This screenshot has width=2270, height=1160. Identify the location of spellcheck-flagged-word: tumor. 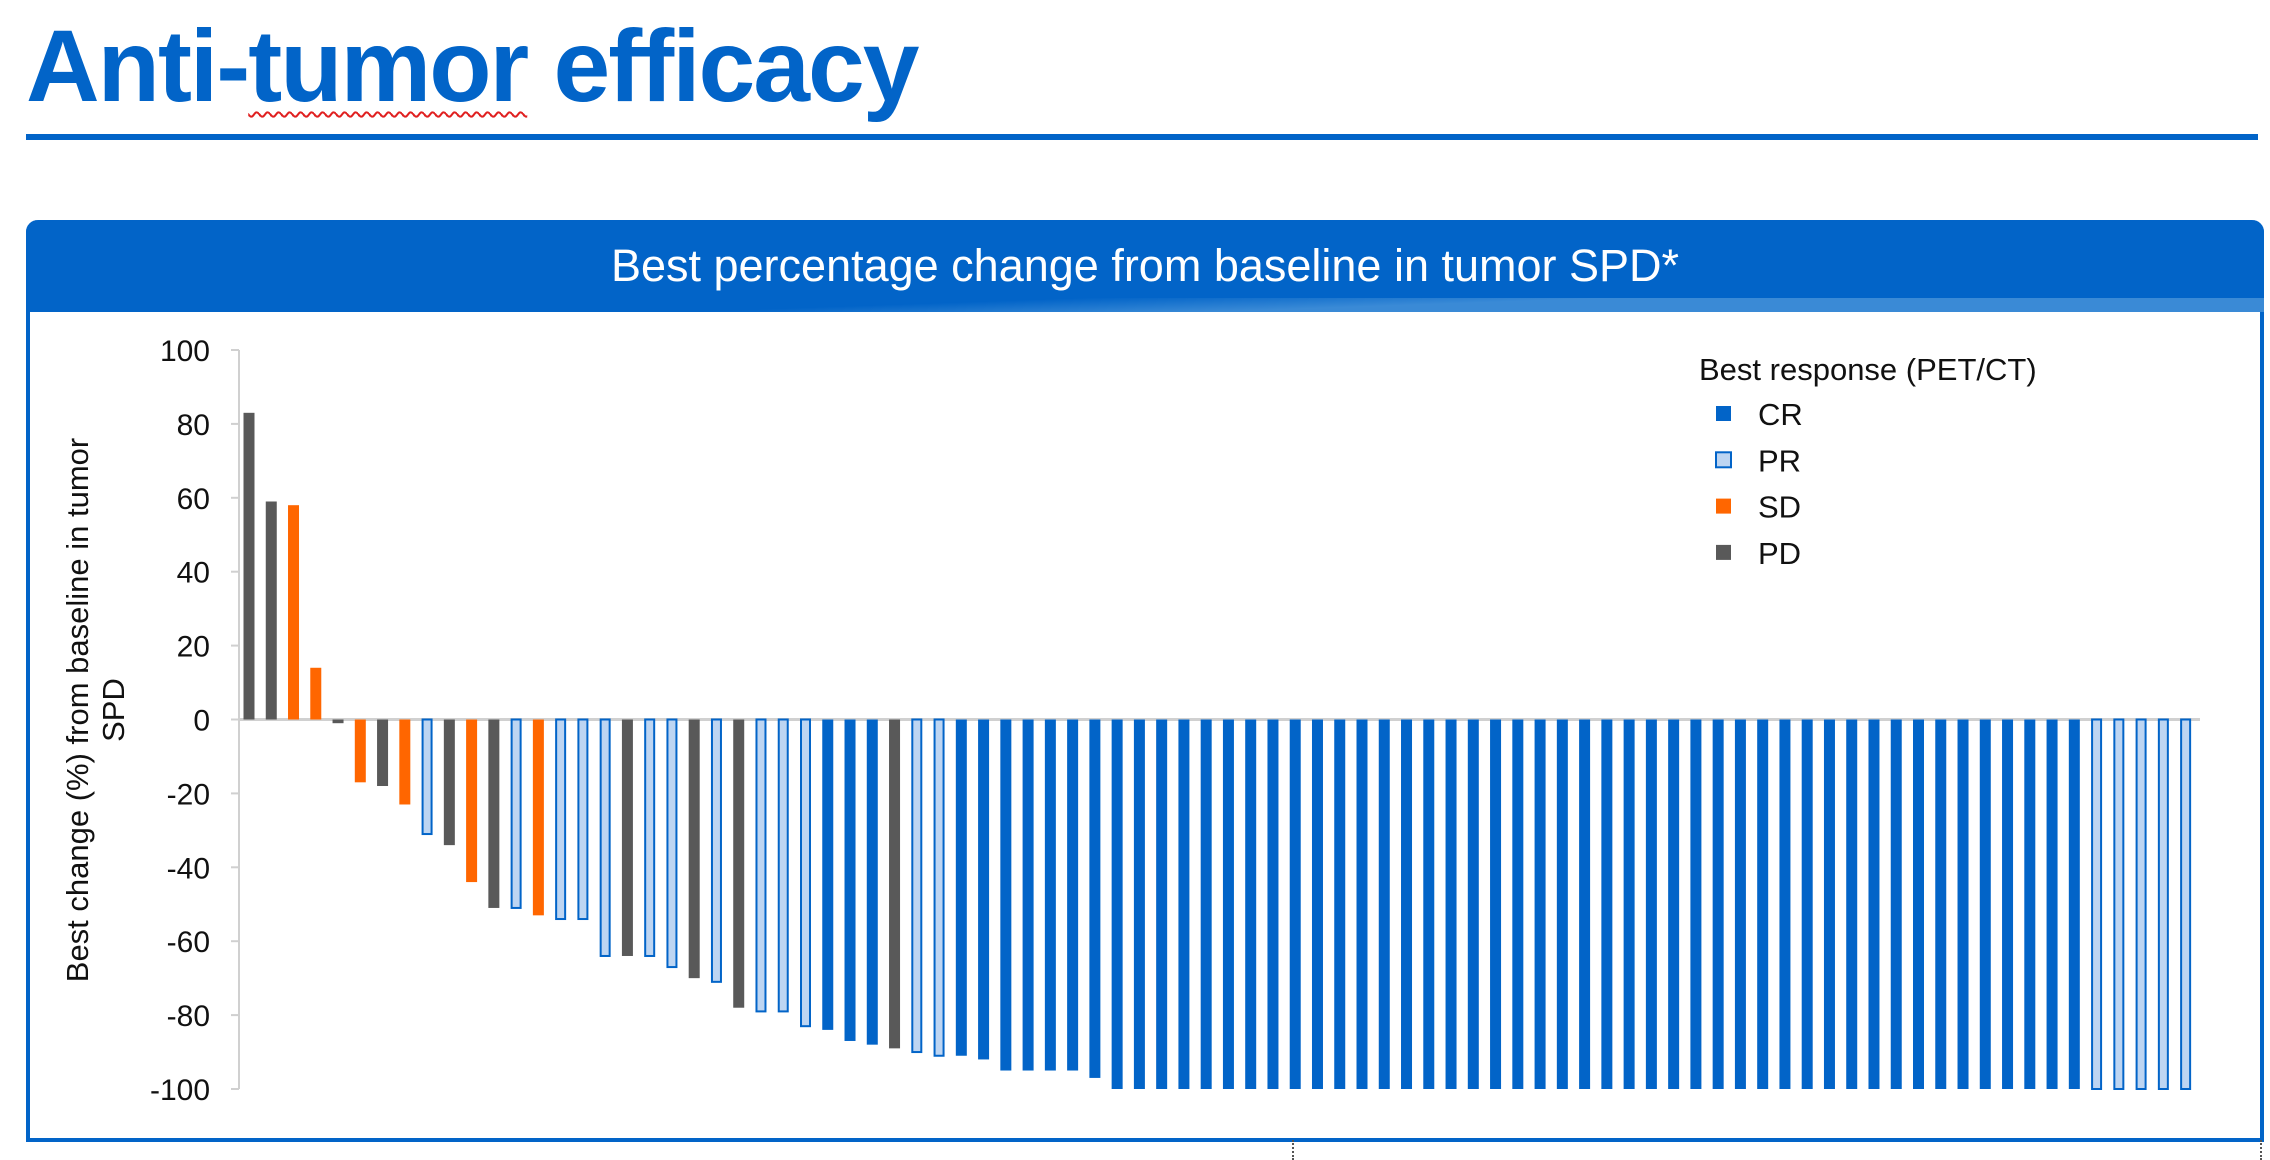
(388, 66).